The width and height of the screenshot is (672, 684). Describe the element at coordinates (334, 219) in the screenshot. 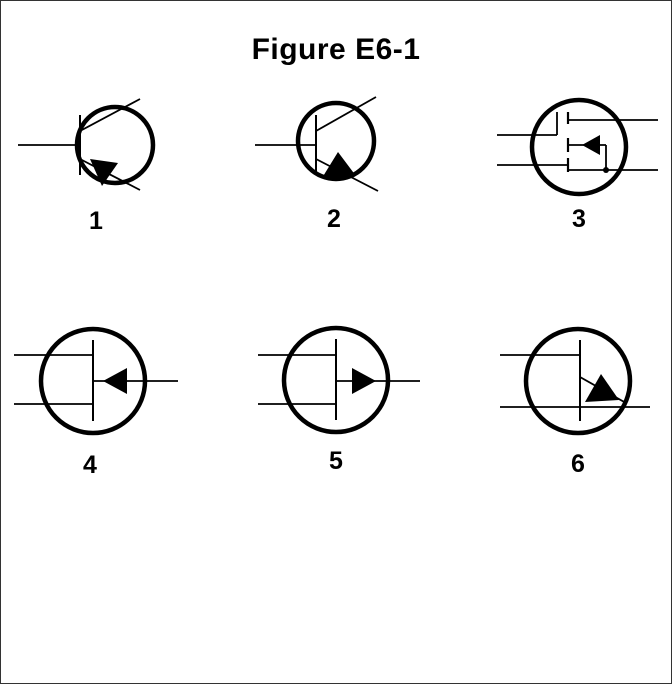

I see `symbol-2-number: 2` at that location.